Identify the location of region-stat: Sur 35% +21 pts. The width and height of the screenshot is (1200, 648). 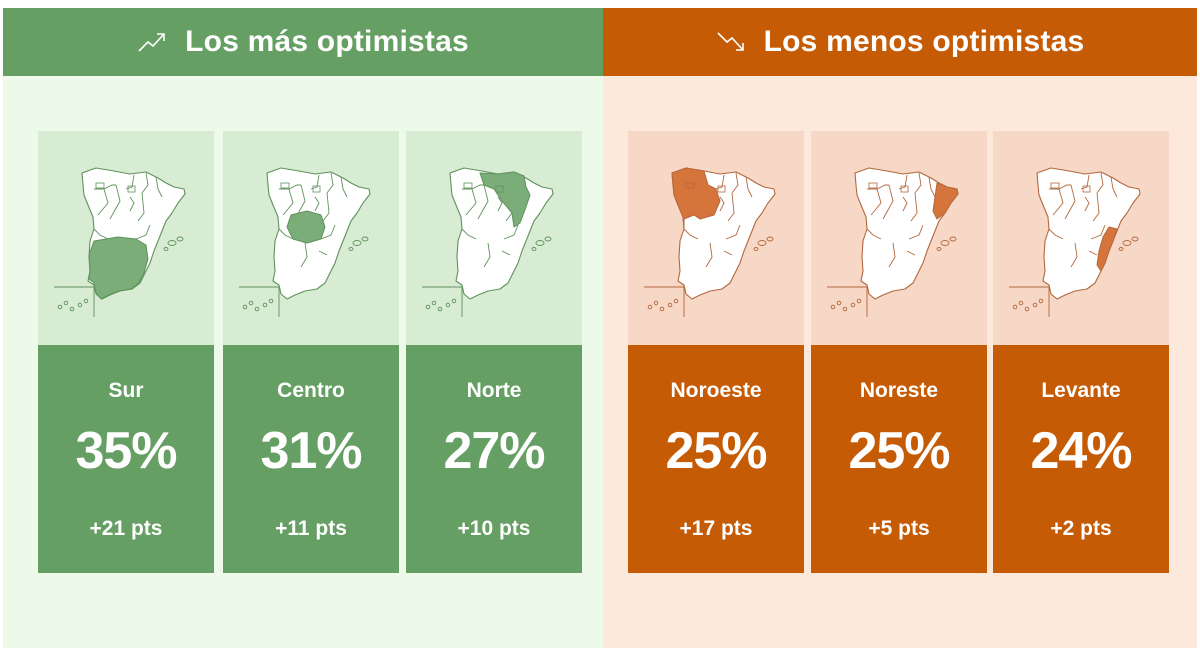
(126, 459).